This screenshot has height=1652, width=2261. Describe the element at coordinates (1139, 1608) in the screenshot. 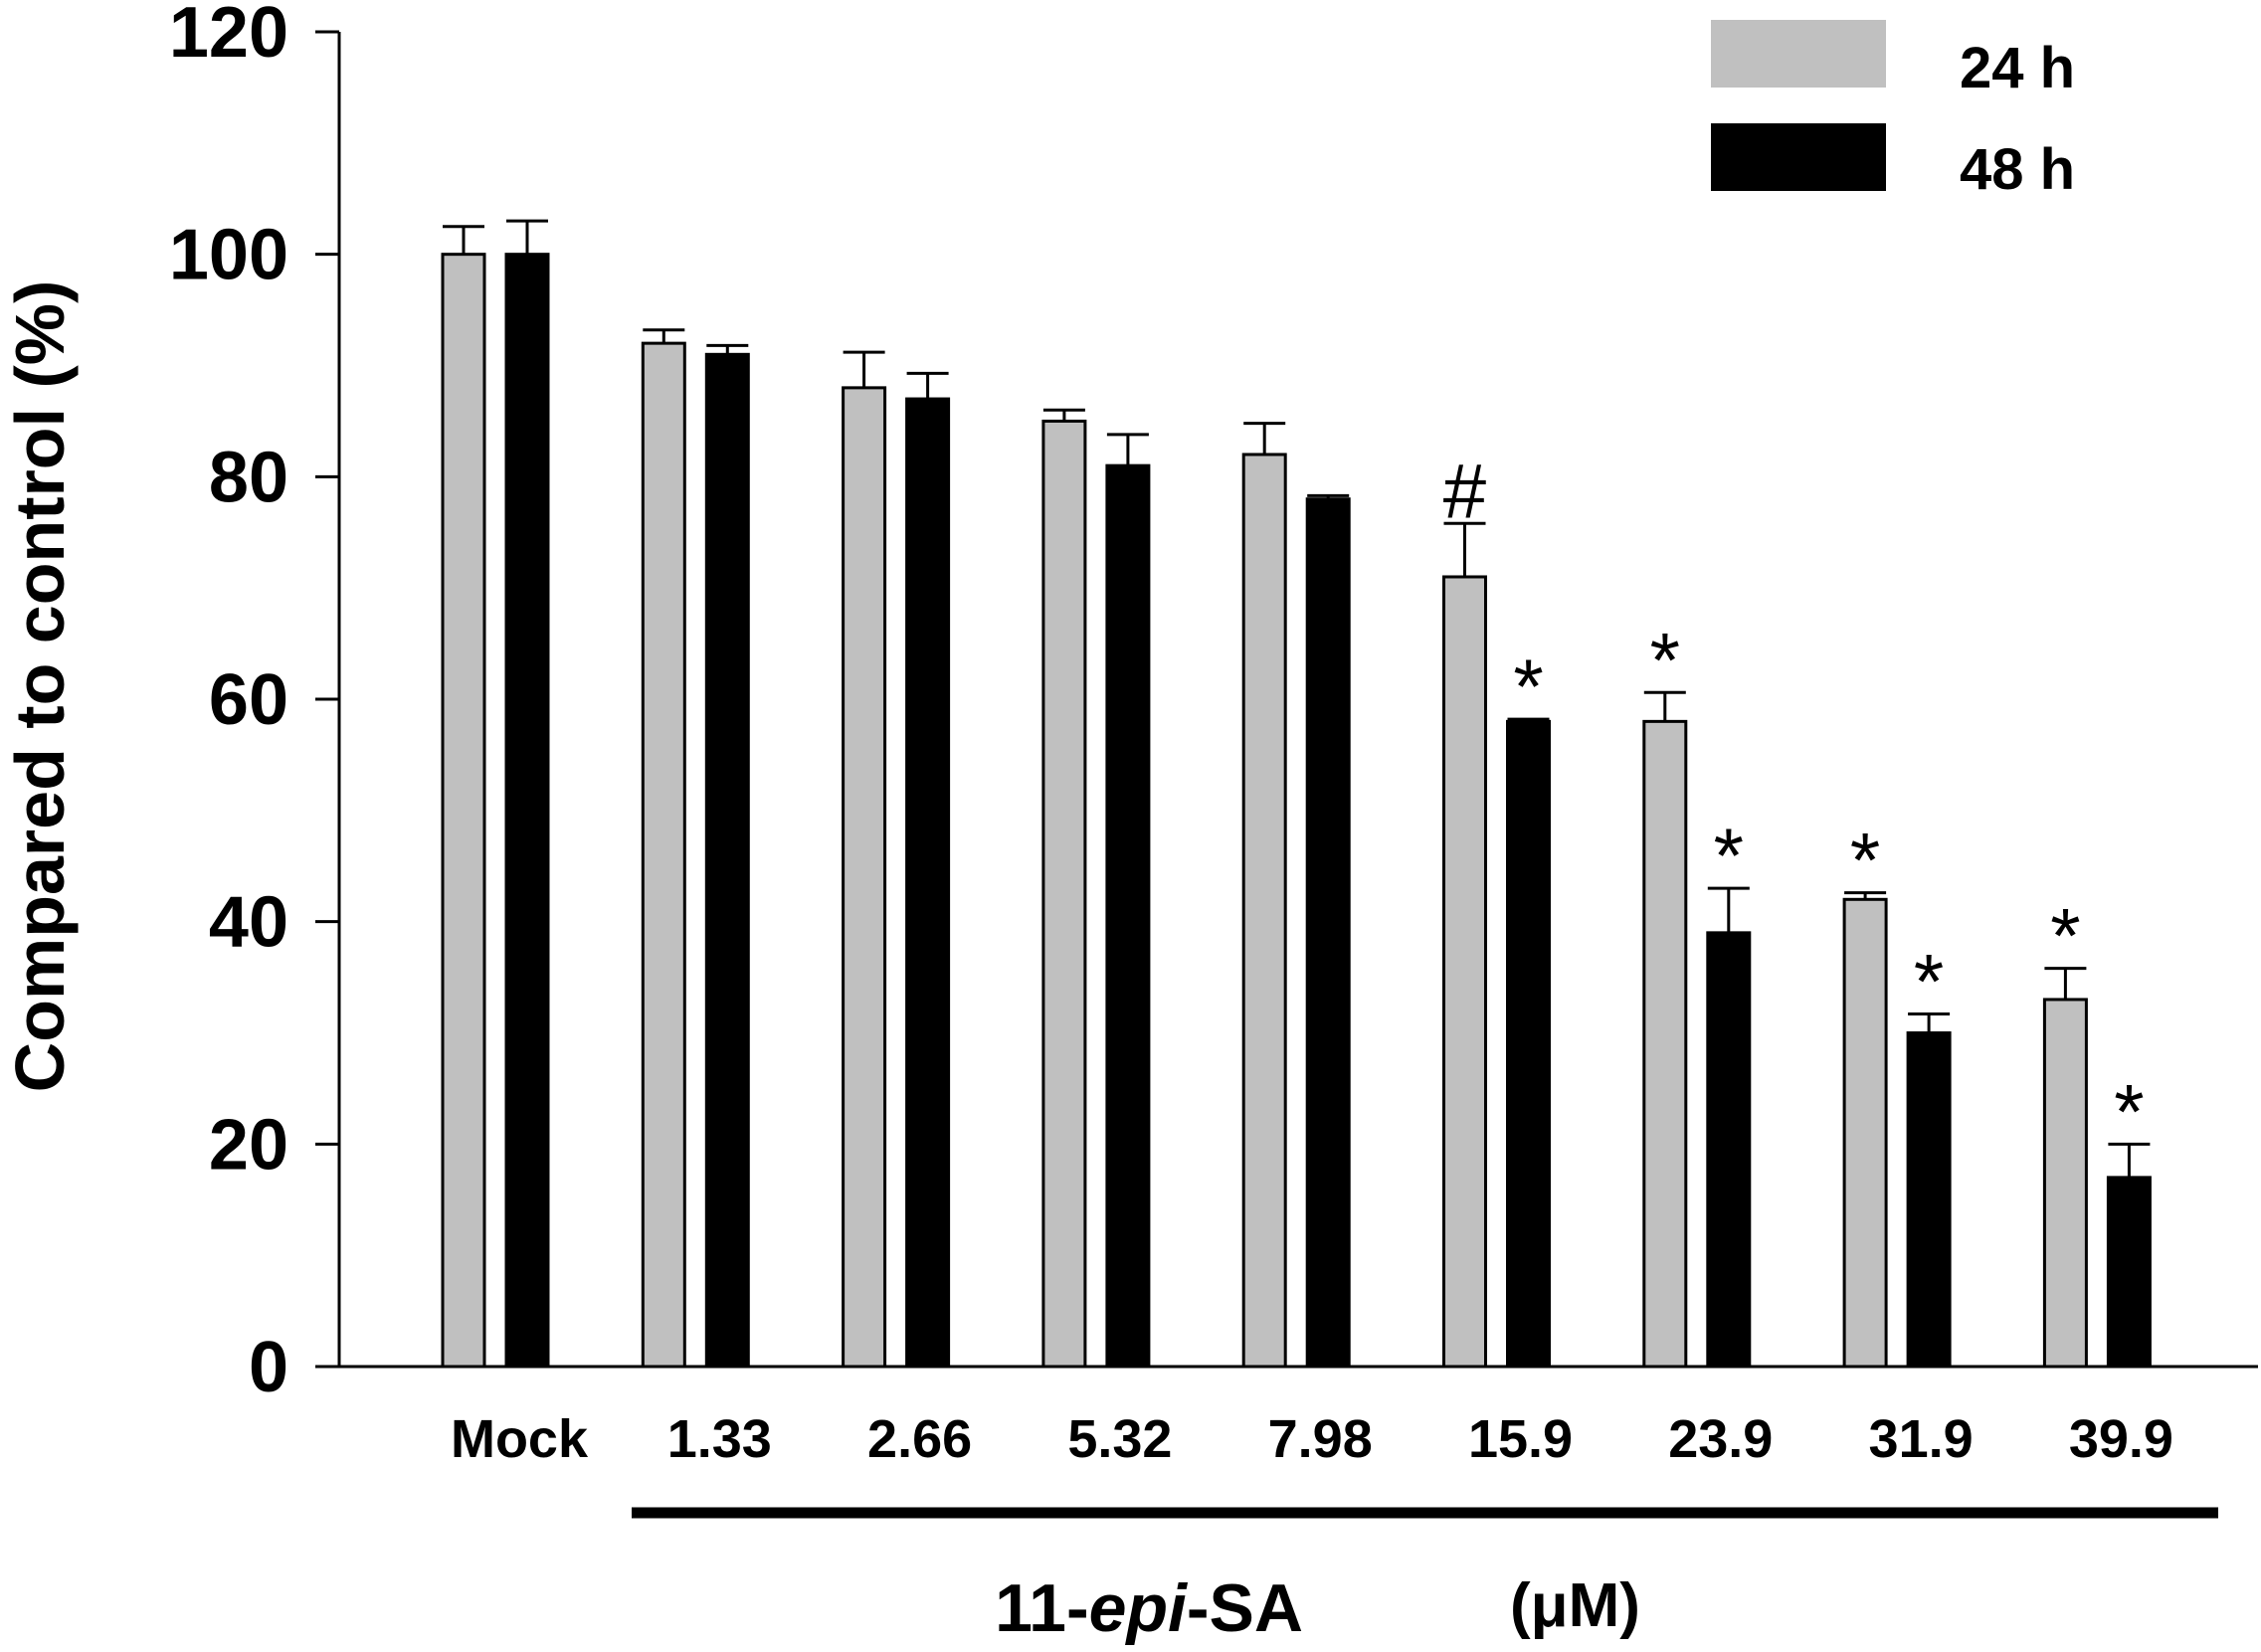

I see `group-title-italic: epi` at that location.